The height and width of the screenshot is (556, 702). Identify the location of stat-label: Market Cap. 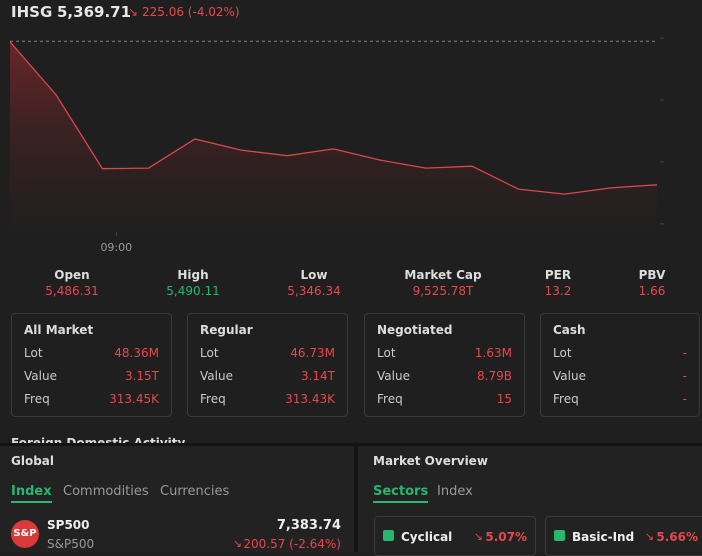
(443, 275).